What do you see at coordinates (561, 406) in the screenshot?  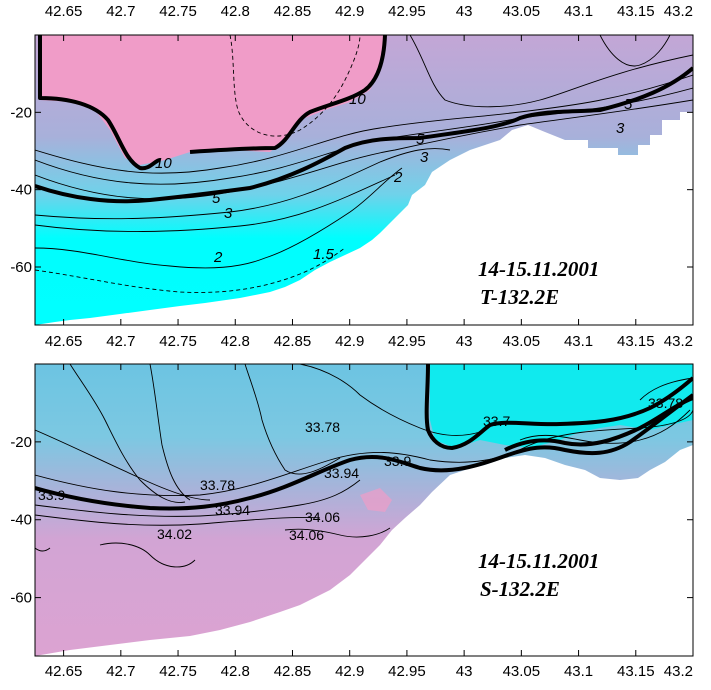 I see `fresh-surface` at bounding box center [561, 406].